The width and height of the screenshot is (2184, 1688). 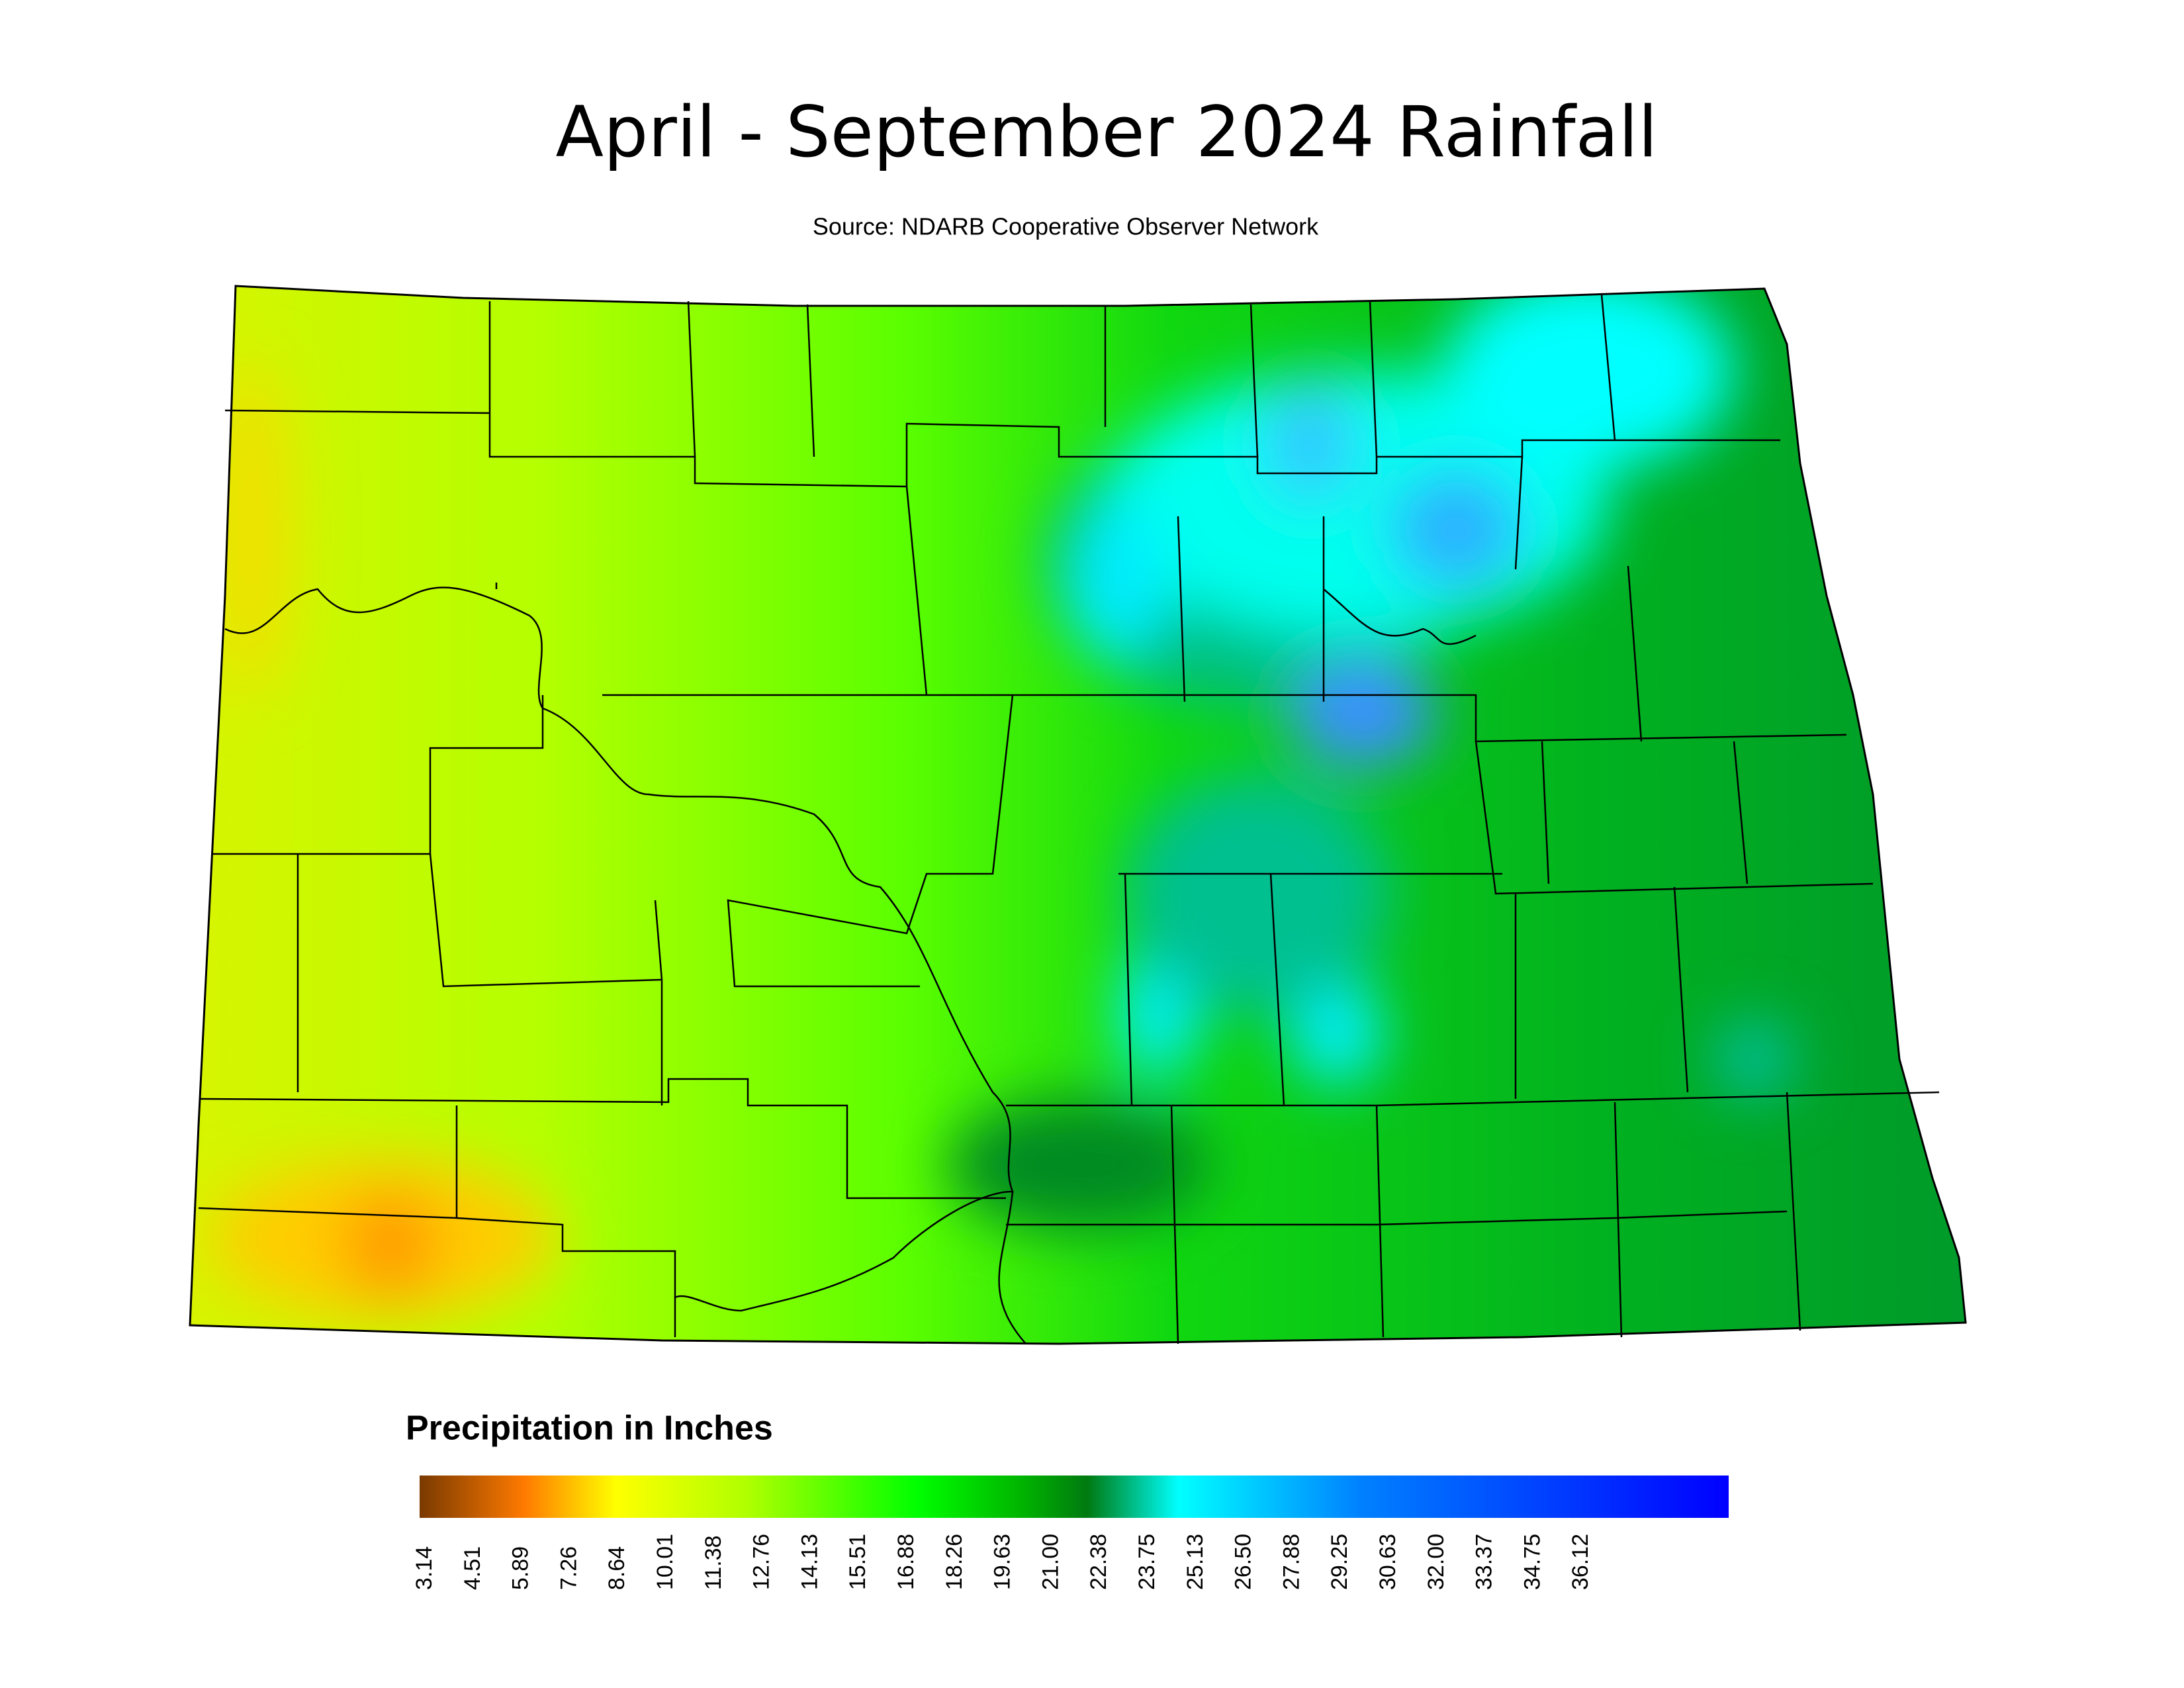 I want to click on legend-tick-label: 19.63, so click(x=1002, y=1562).